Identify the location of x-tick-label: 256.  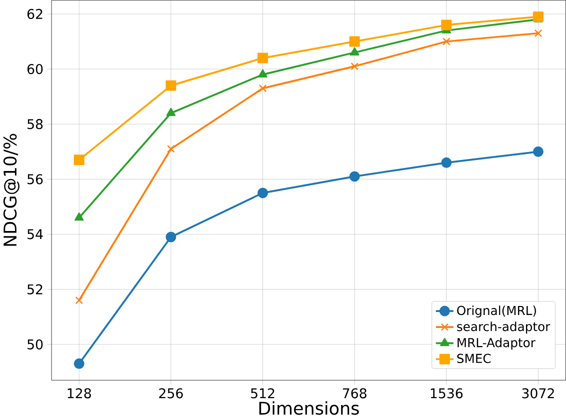
(171, 393).